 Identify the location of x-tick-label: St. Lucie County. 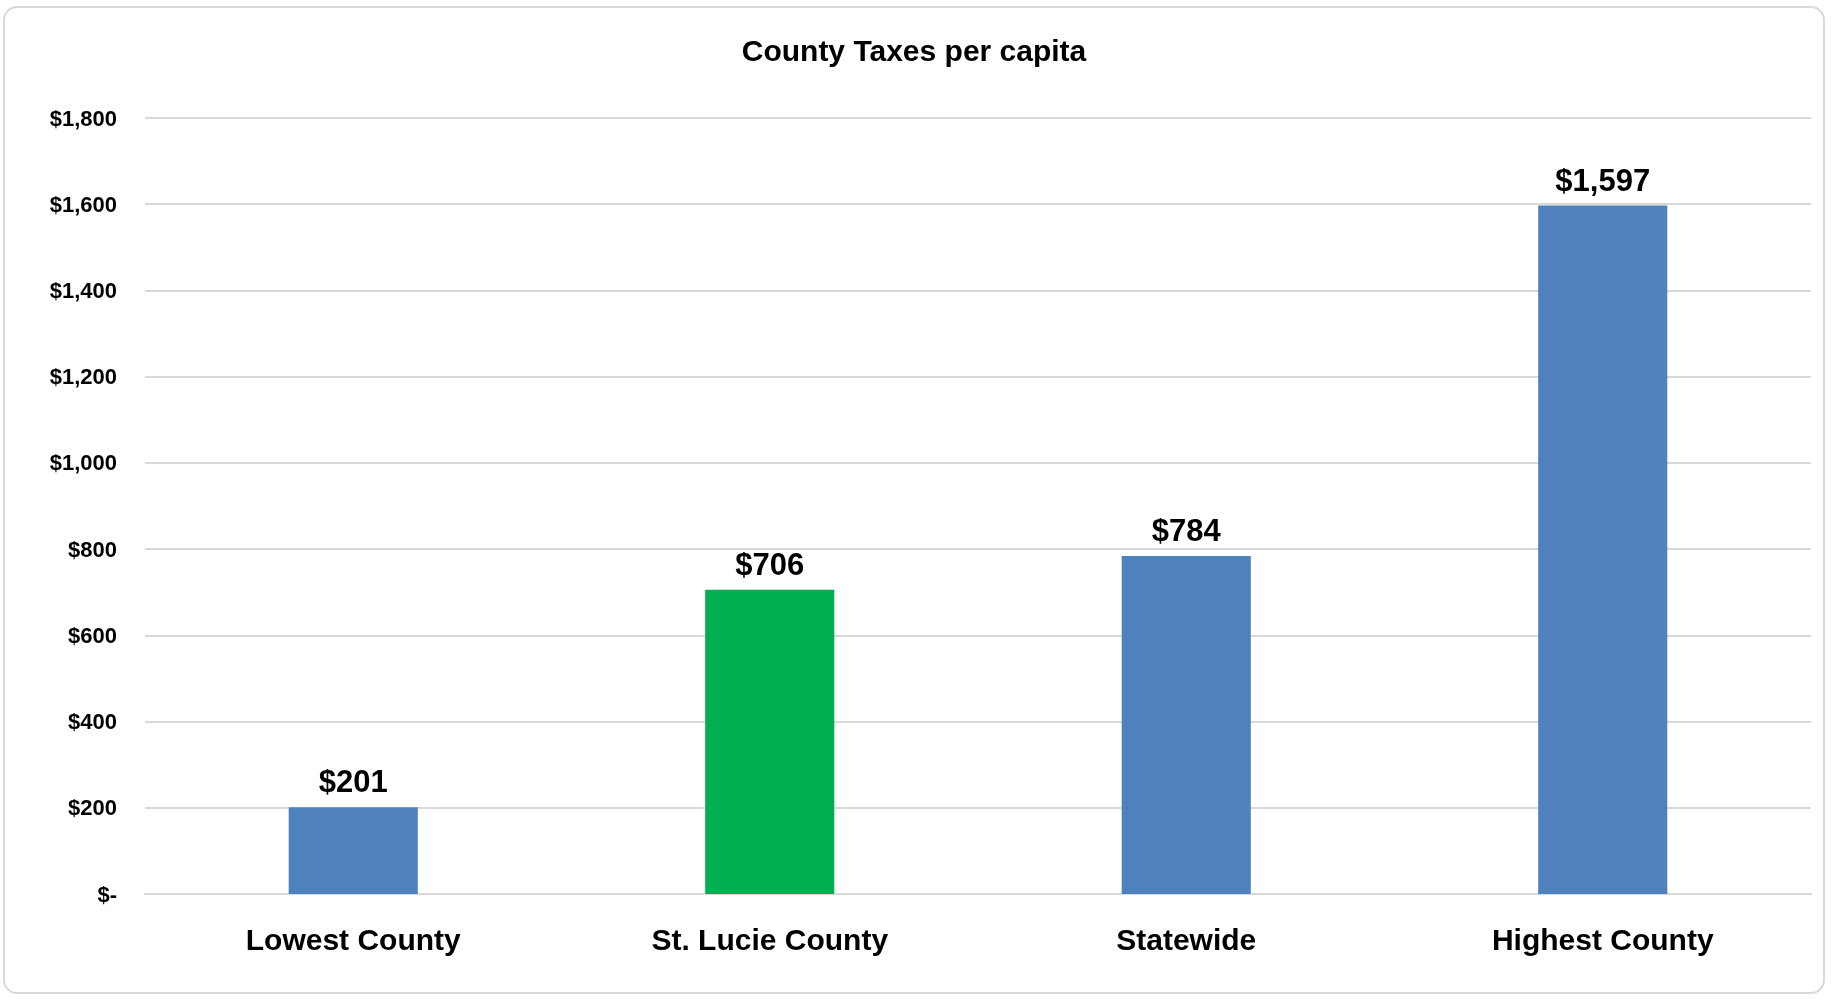
(770, 939).